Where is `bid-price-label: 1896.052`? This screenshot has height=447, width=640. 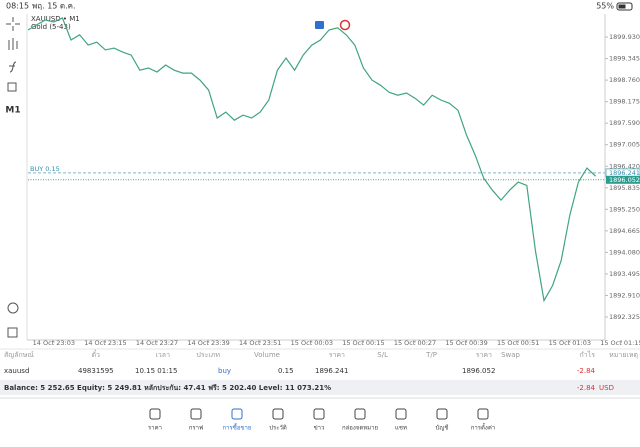
bid-price-label: 1896.052 is located at coordinates (624, 180).